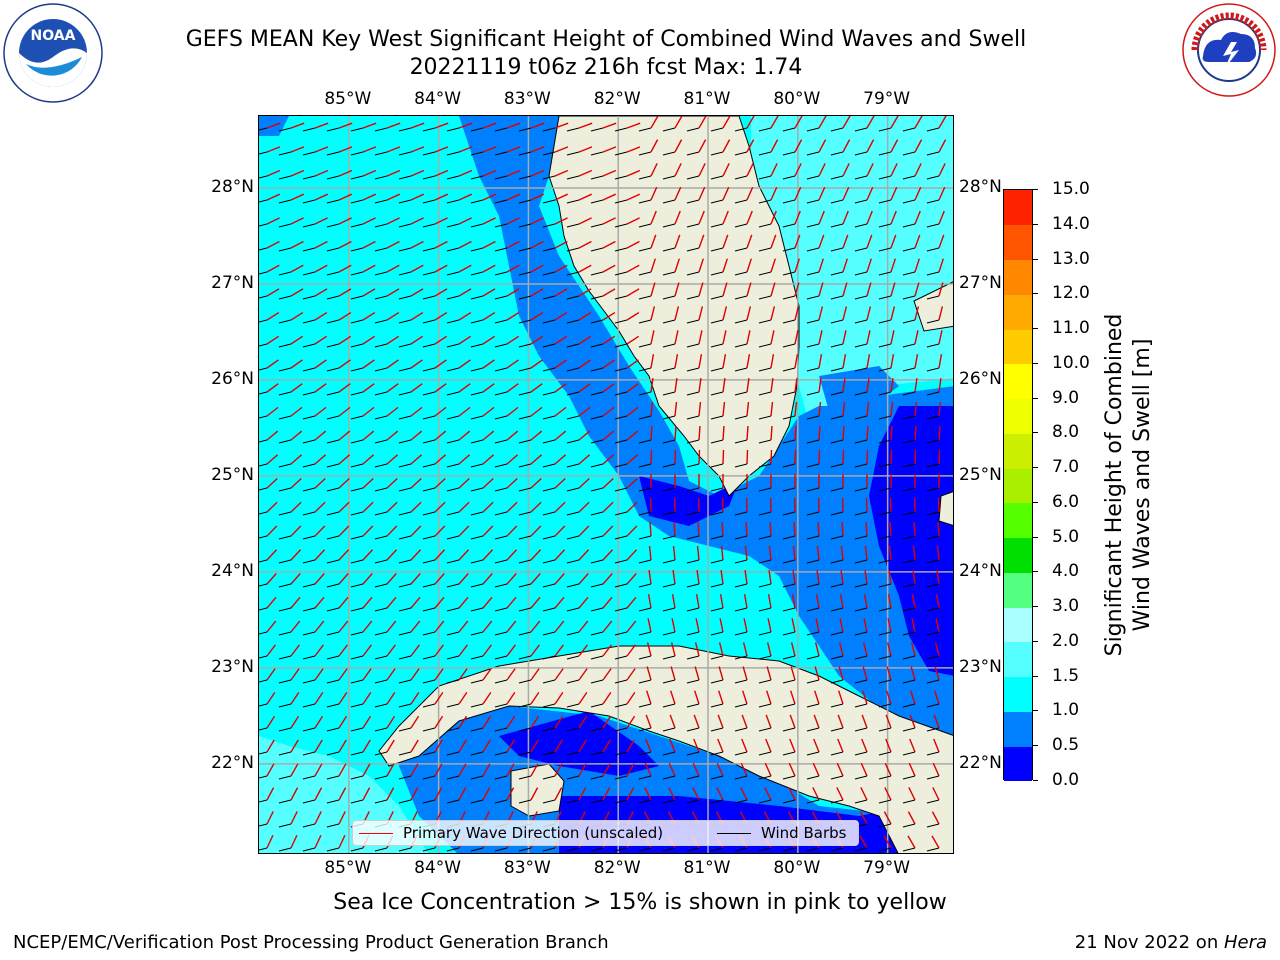 The height and width of the screenshot is (960, 1280). I want to click on lat-tick-left: 22°N, so click(232, 762).